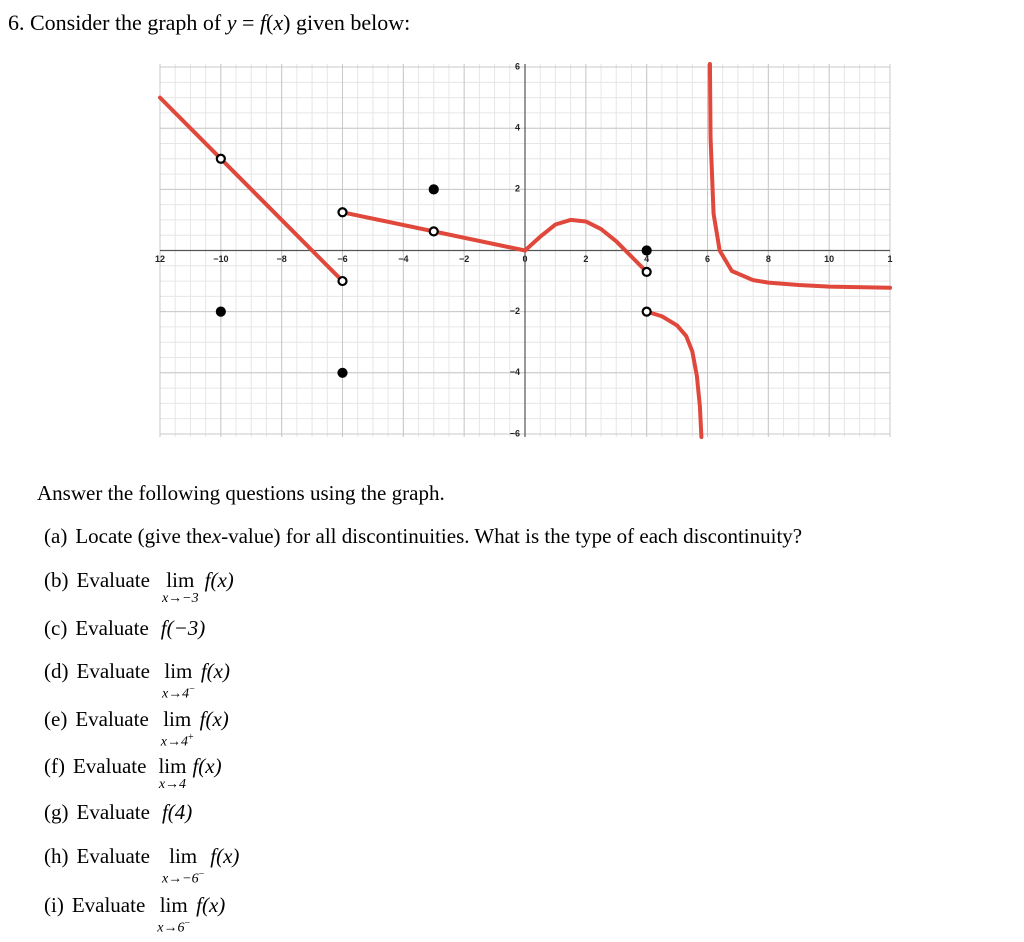  Describe the element at coordinates (216, 536) in the screenshot. I see `question-text: x` at that location.